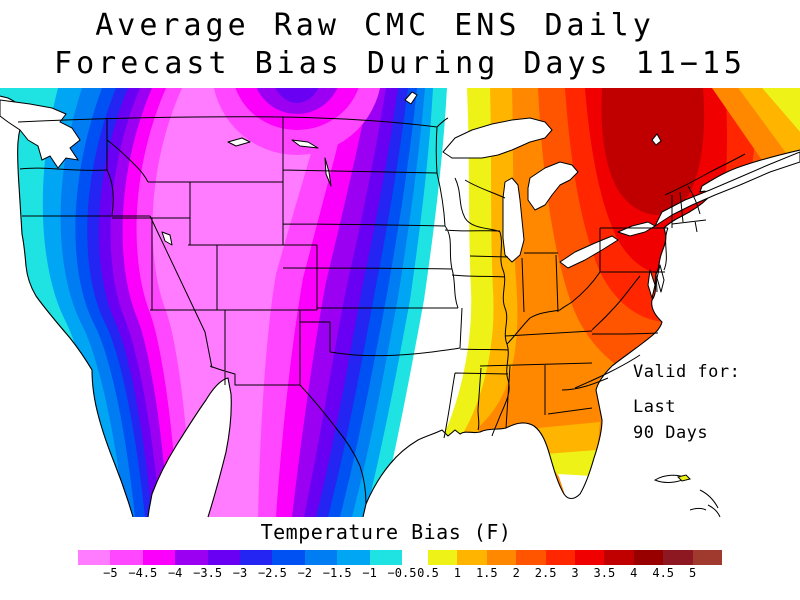 This screenshot has height=600, width=800. What do you see at coordinates (175, 573) in the screenshot?
I see `colorbar-tick-label: −4` at bounding box center [175, 573].